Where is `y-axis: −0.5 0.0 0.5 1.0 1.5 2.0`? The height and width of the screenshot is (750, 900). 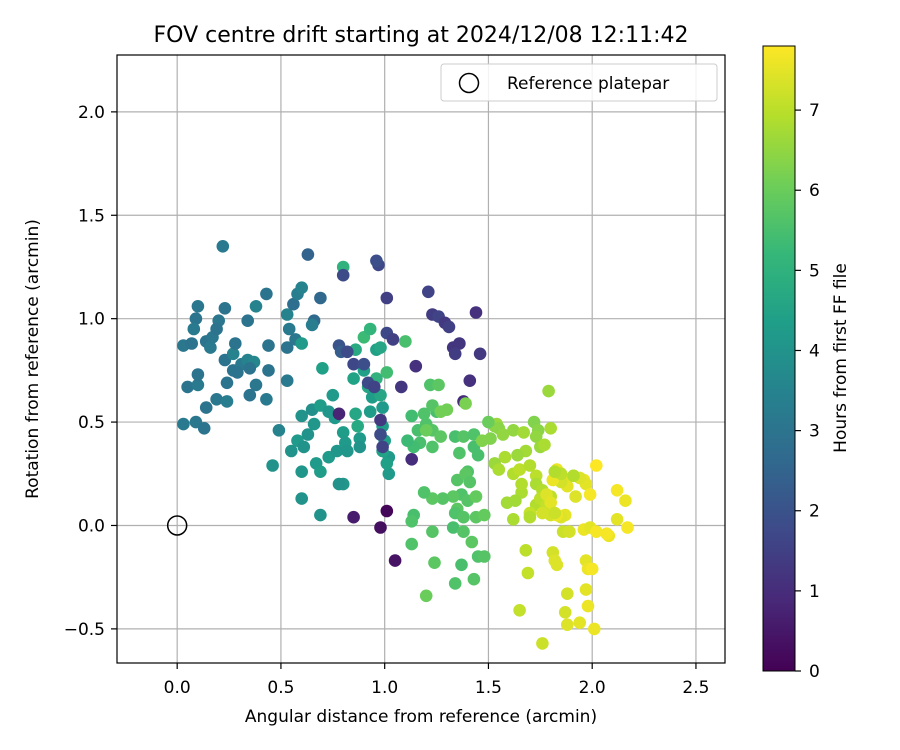
y-axis: −0.5 0.0 0.5 1.0 1.5 2.0 is located at coordinates (90, 371).